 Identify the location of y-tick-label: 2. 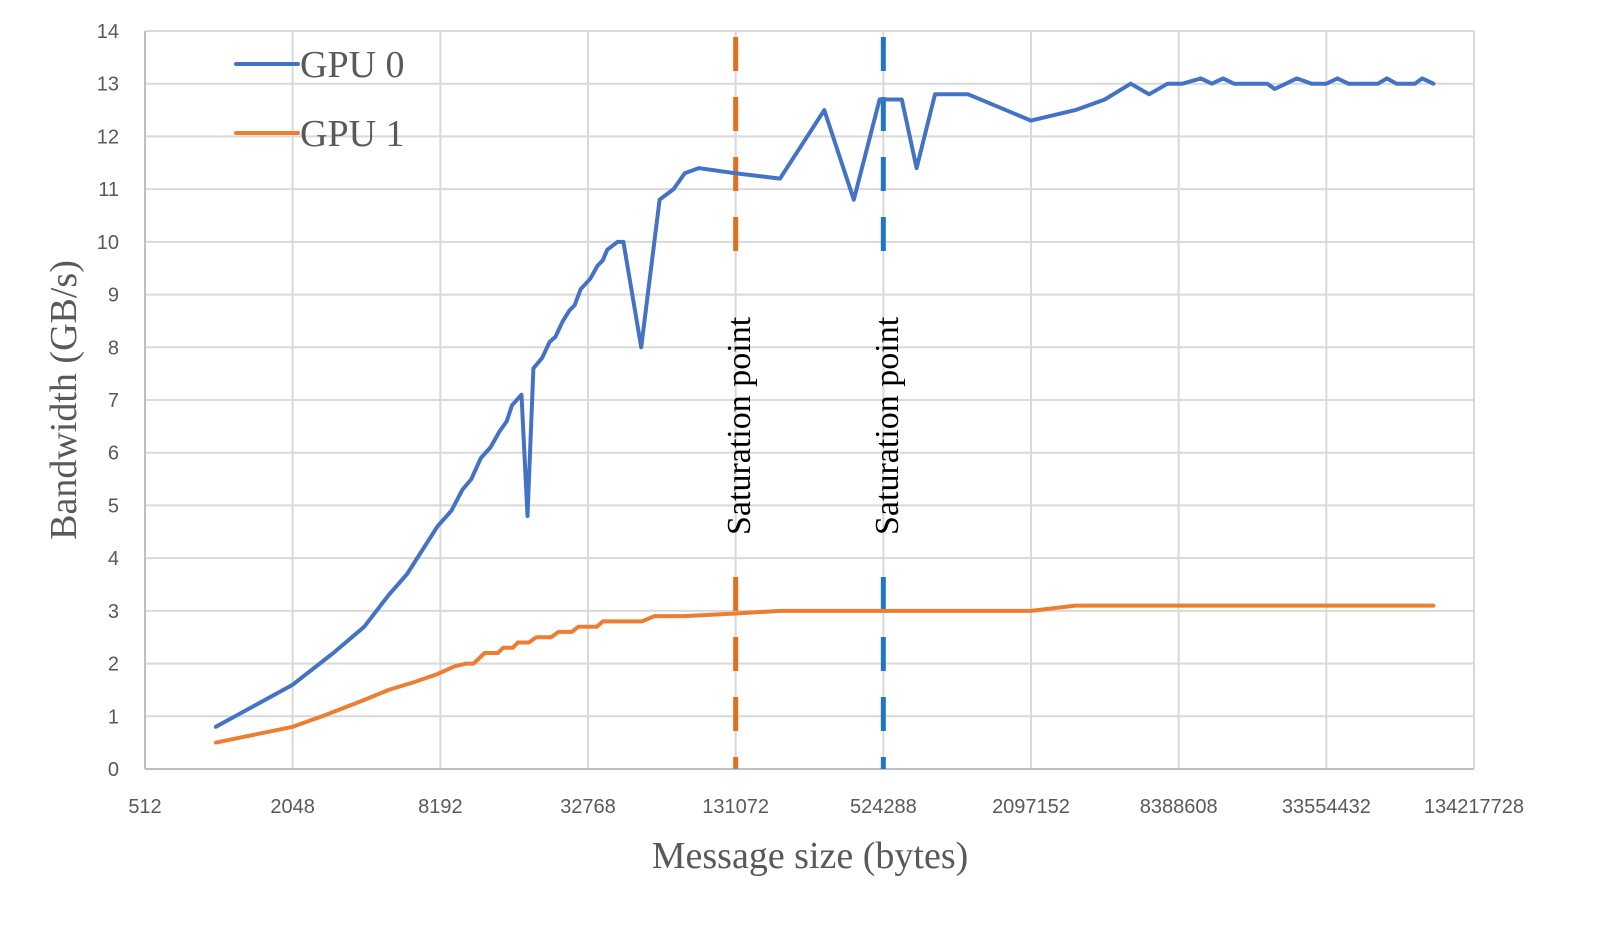
(113, 665).